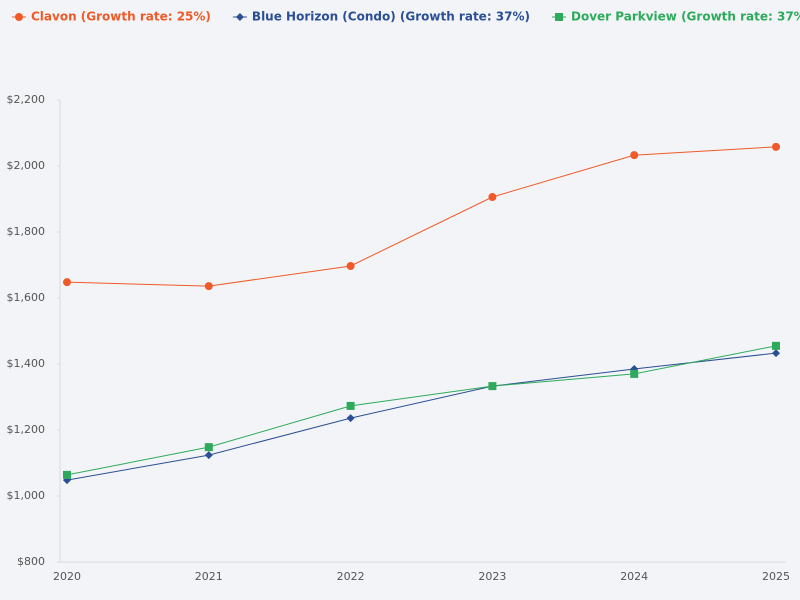 The image size is (800, 600). Describe the element at coordinates (26, 495) in the screenshot. I see `y-tick-label: $1,000` at that location.